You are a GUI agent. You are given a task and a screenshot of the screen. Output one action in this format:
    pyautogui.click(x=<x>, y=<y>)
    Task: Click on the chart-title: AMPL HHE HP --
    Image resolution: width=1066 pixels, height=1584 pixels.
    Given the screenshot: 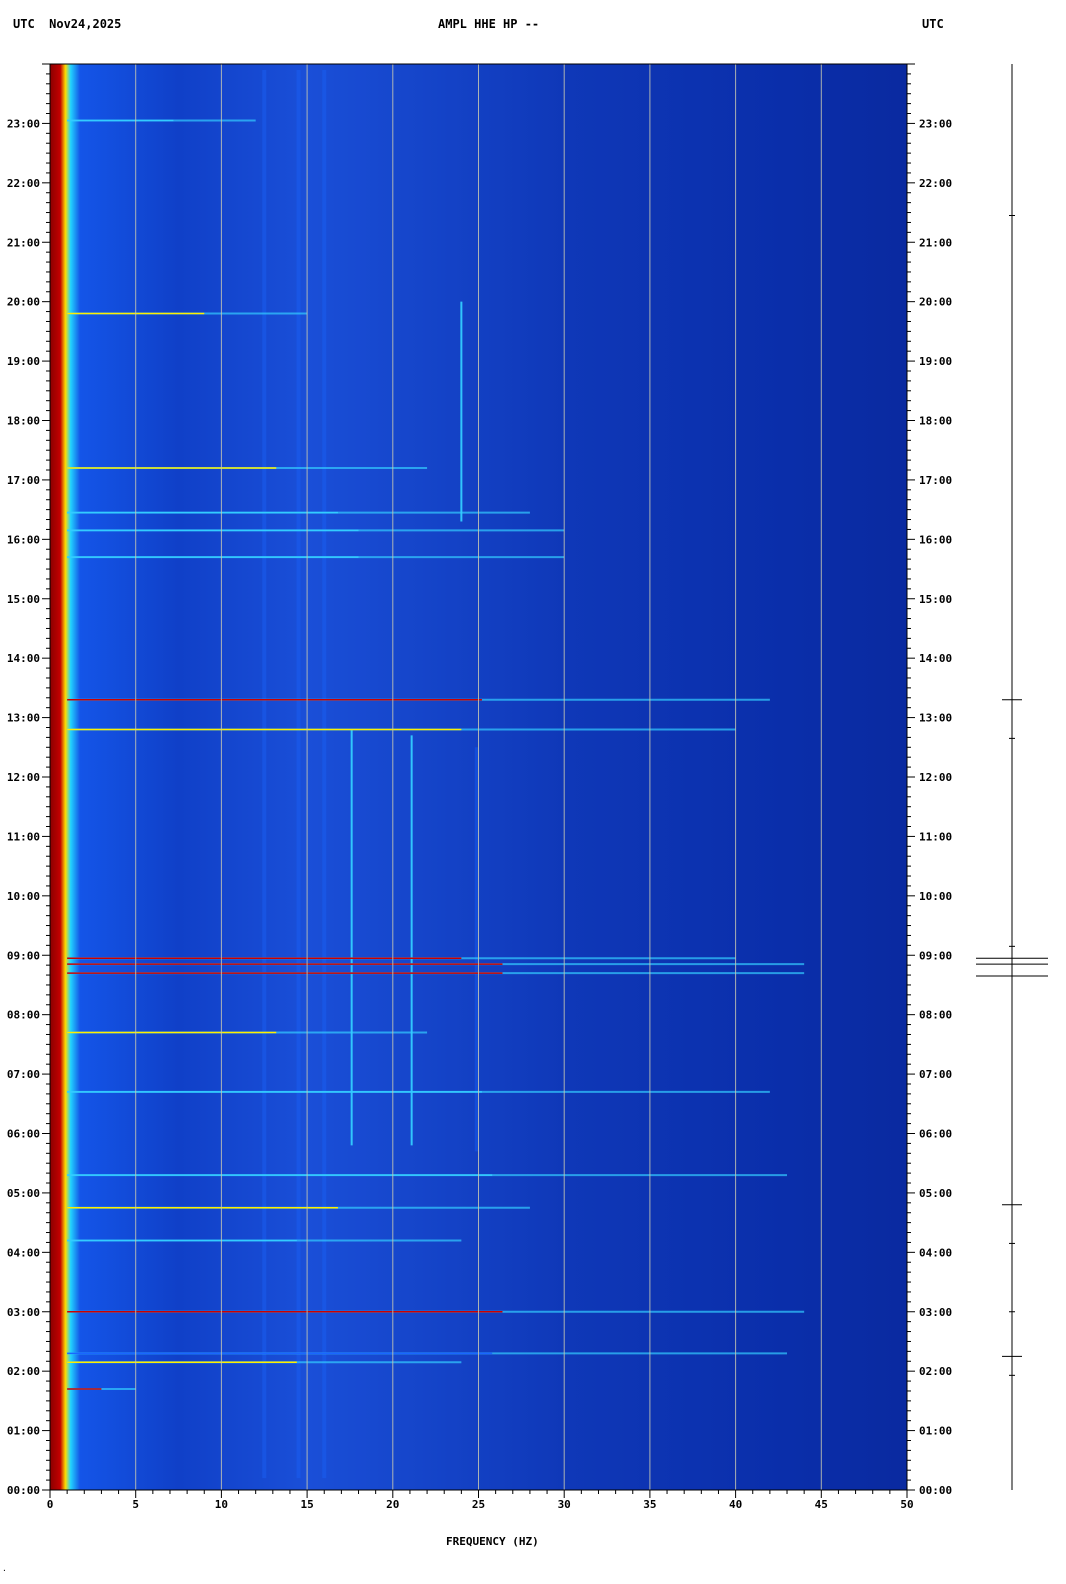 What is the action you would take?
    pyautogui.click(x=489, y=24)
    